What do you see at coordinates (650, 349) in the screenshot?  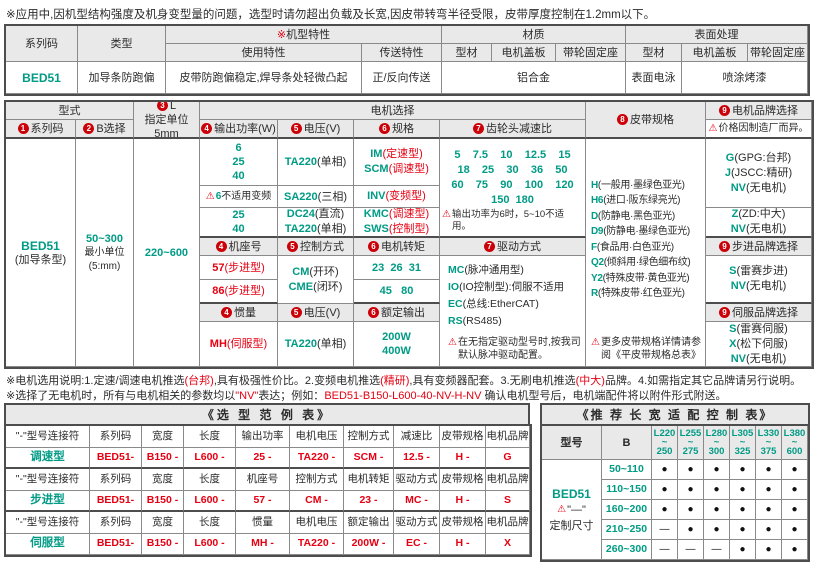 I see `belt-note-text: 更多皮带规格详情请参阅《平皮带规格总表》` at bounding box center [650, 349].